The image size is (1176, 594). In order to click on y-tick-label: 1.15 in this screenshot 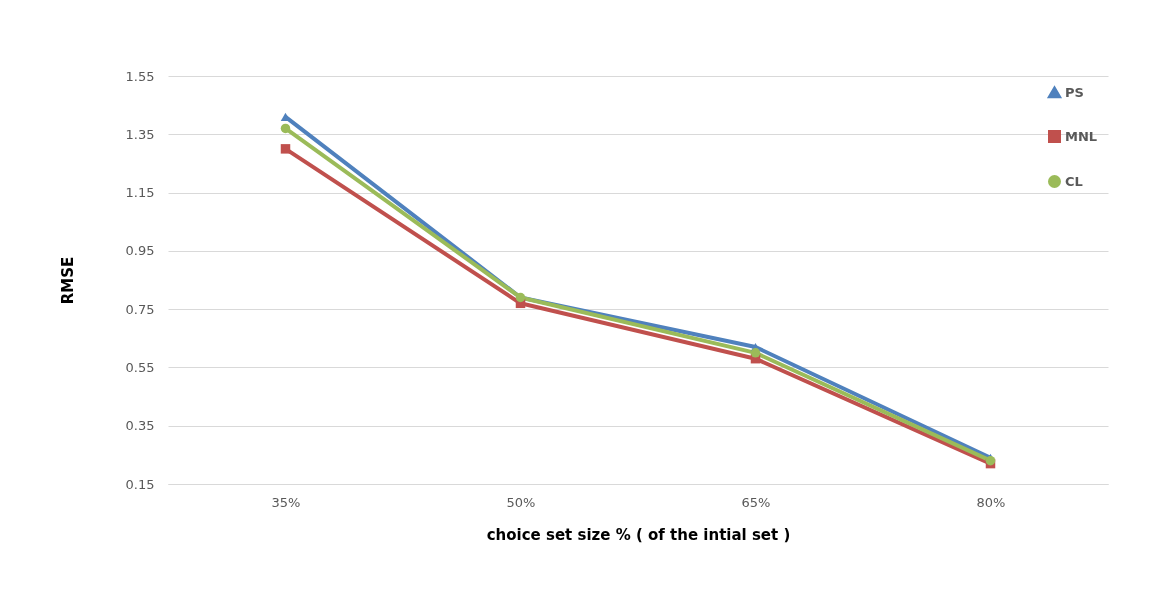, I will do `click(140, 193)`.